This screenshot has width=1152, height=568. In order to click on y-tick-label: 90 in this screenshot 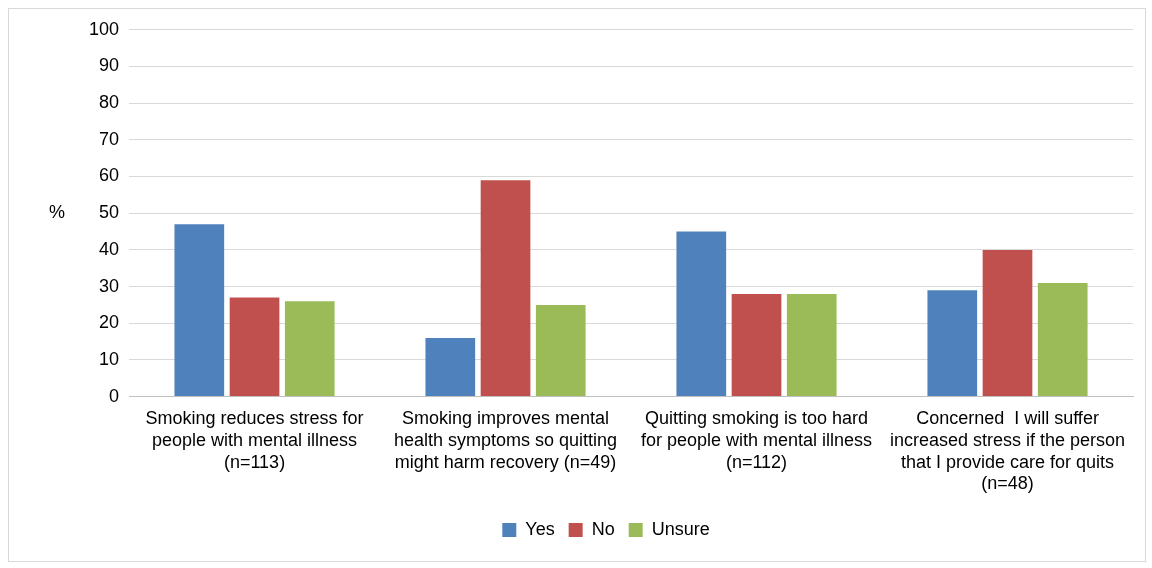, I will do `click(109, 65)`.